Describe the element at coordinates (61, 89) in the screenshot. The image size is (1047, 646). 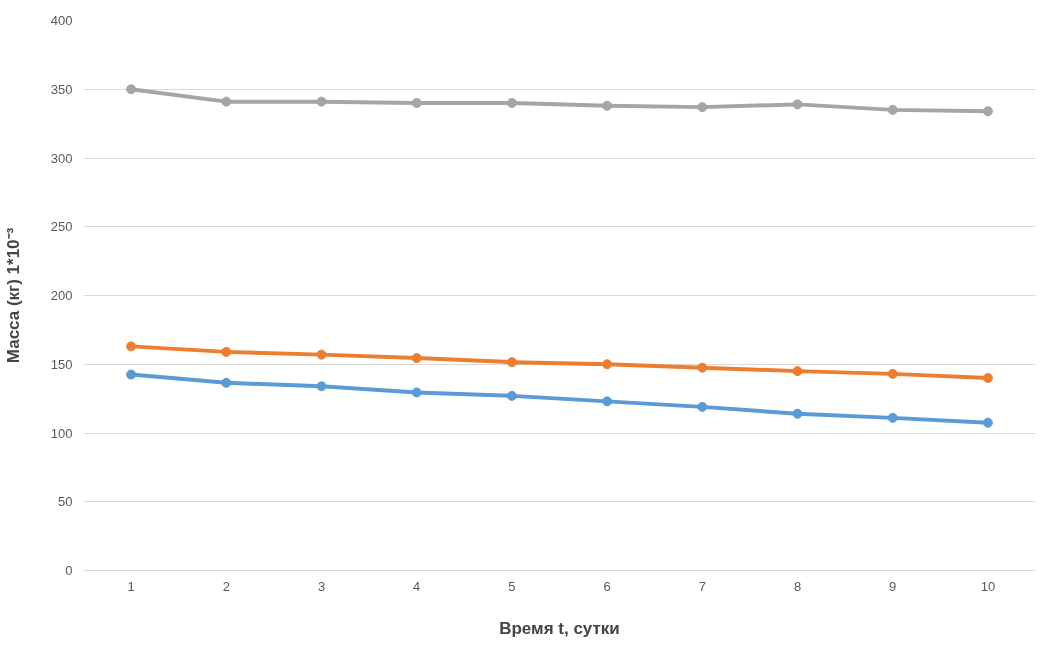
I see `y-tick-label: 350` at that location.